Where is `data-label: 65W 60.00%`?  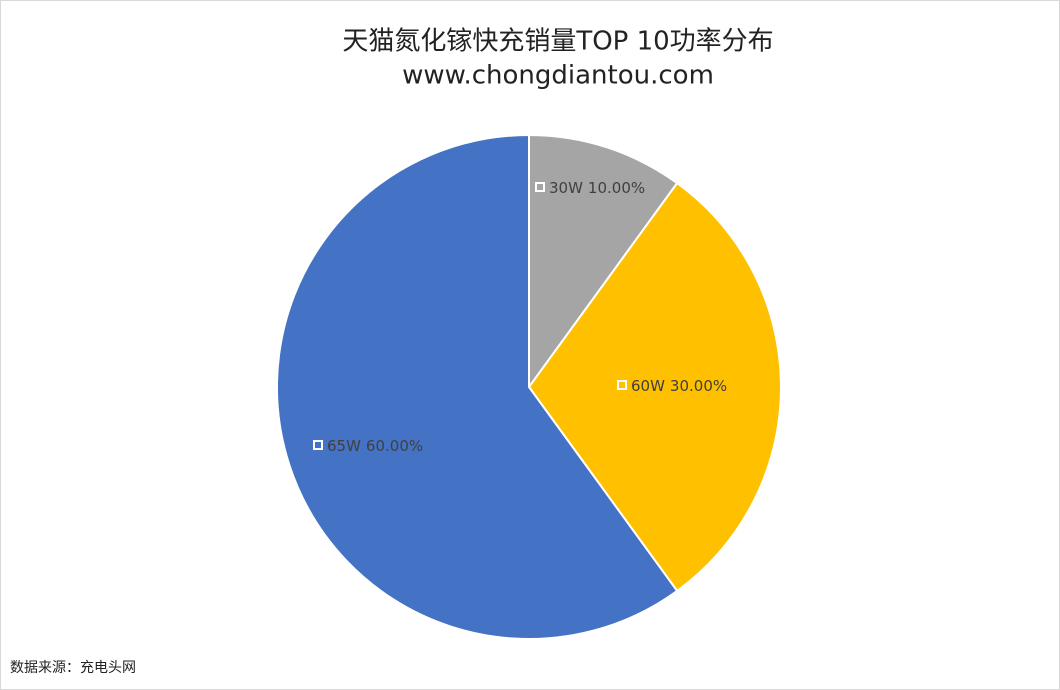 data-label: 65W 60.00% is located at coordinates (375, 446).